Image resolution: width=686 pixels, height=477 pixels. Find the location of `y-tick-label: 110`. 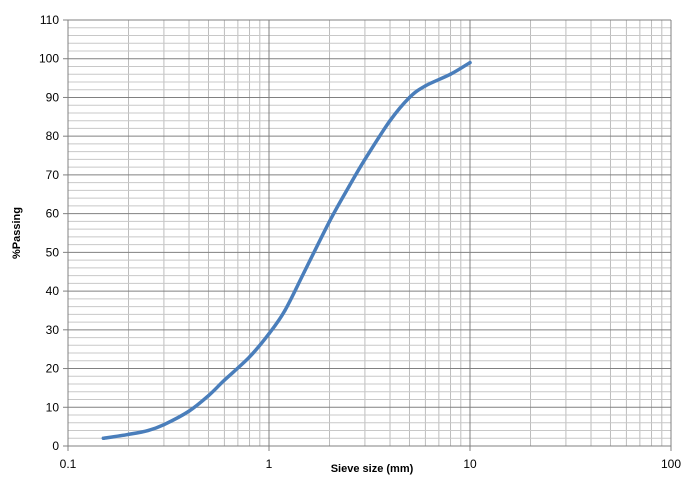

y-tick-label: 110 is located at coordinates (49, 20).